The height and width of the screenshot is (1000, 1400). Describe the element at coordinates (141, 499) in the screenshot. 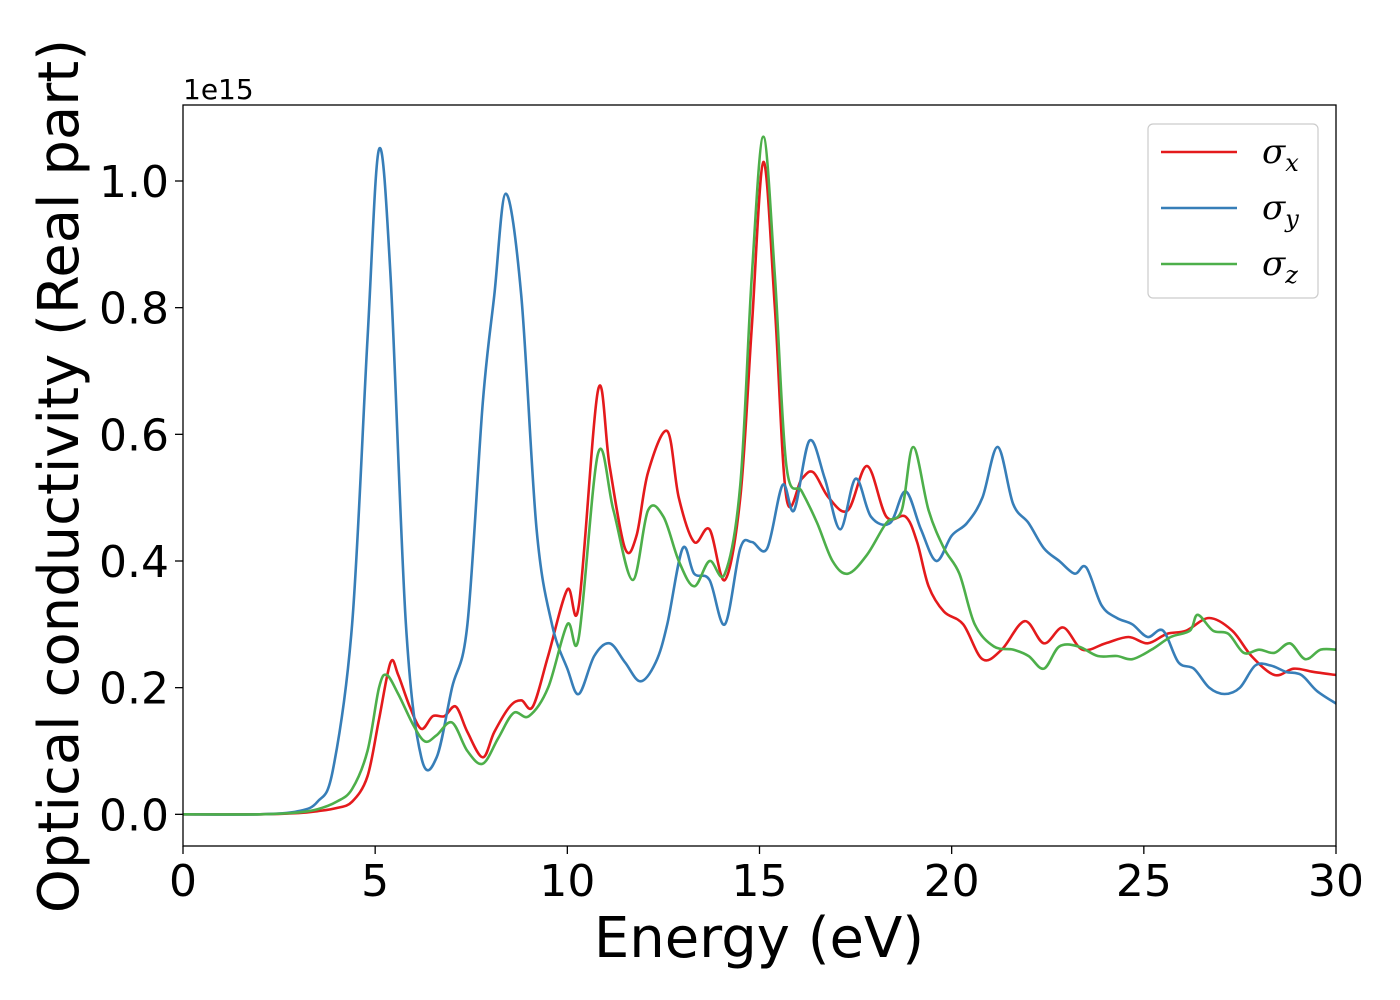

I see `y-axis: 0.0 0.2 0.4 0.6 0.8 1.0` at that location.